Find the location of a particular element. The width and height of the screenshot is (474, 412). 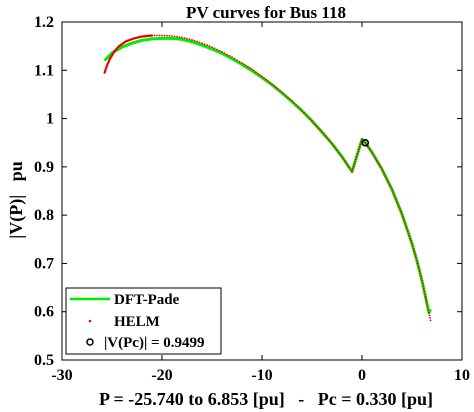

legend-label-helm: HELM is located at coordinates (137, 322).